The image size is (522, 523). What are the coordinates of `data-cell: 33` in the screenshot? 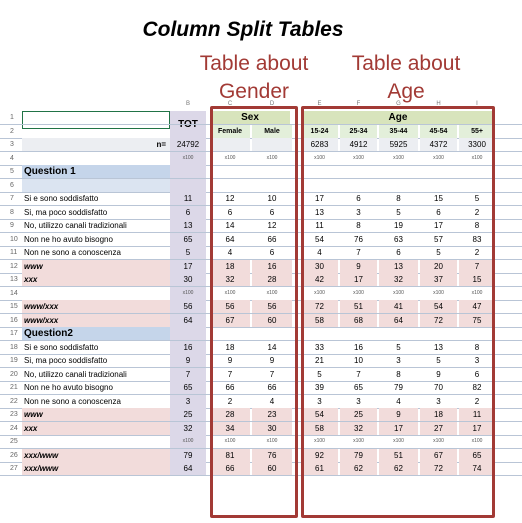 It's located at (319, 347).